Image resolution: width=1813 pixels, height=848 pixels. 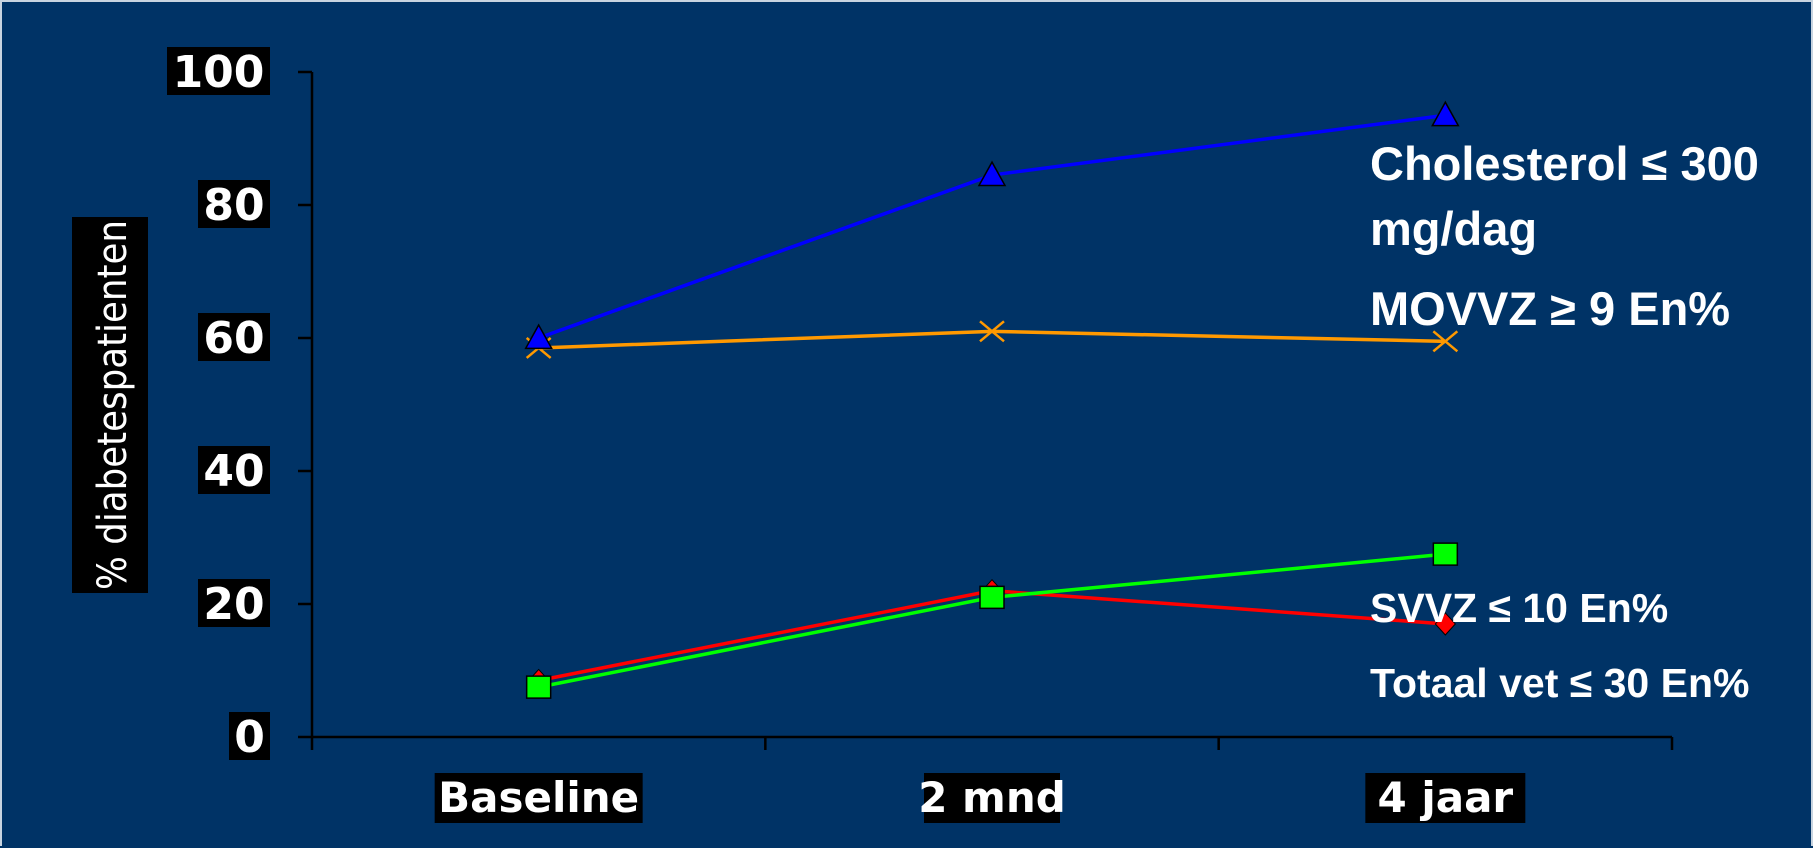 I want to click on y-tick-label: 40, so click(x=233, y=471).